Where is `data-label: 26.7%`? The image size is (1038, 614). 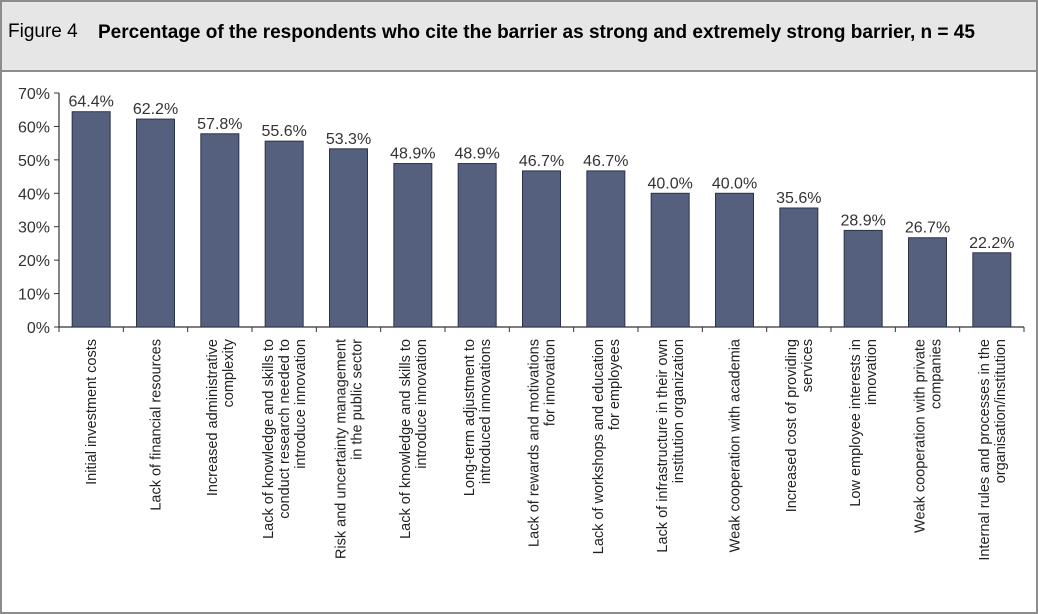
data-label: 26.7% is located at coordinates (927, 228).